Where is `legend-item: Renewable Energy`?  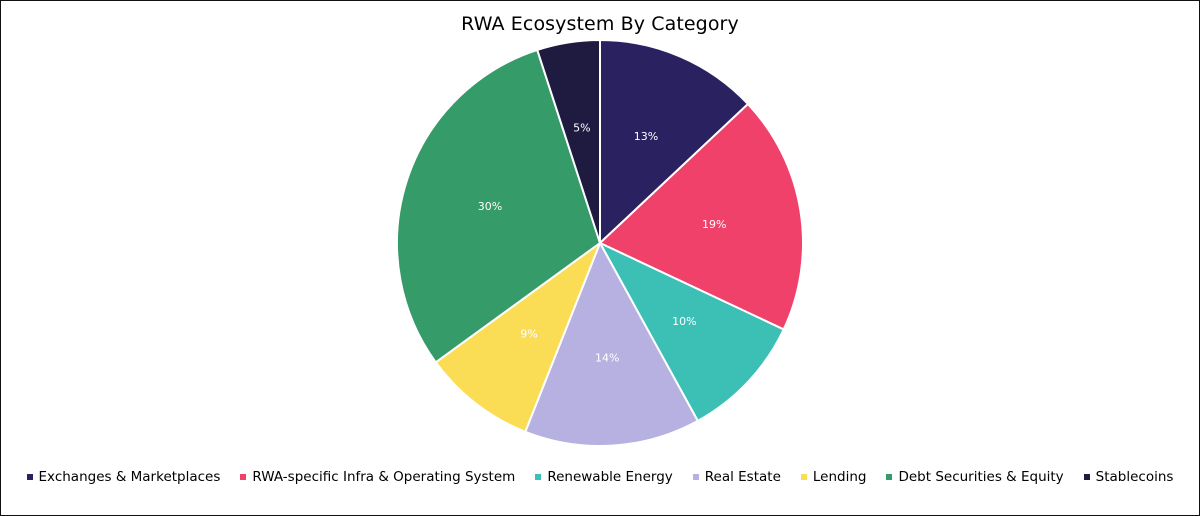
legend-item: Renewable Energy is located at coordinates (604, 477).